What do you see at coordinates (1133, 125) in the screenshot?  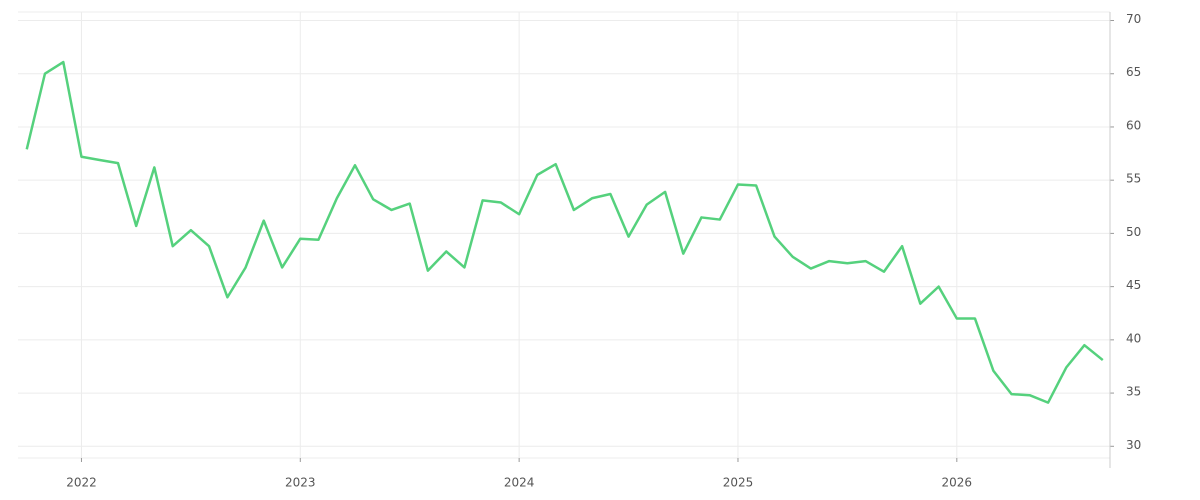 I see `y-tick-label: 60` at bounding box center [1133, 125].